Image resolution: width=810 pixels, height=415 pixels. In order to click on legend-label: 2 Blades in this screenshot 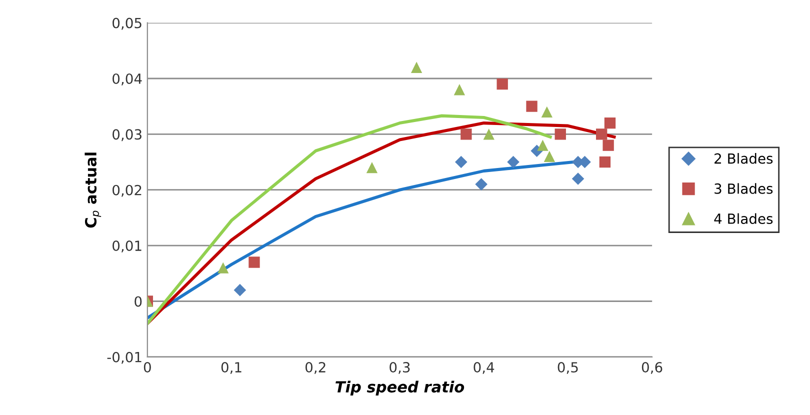, I will do `click(743, 158)`.